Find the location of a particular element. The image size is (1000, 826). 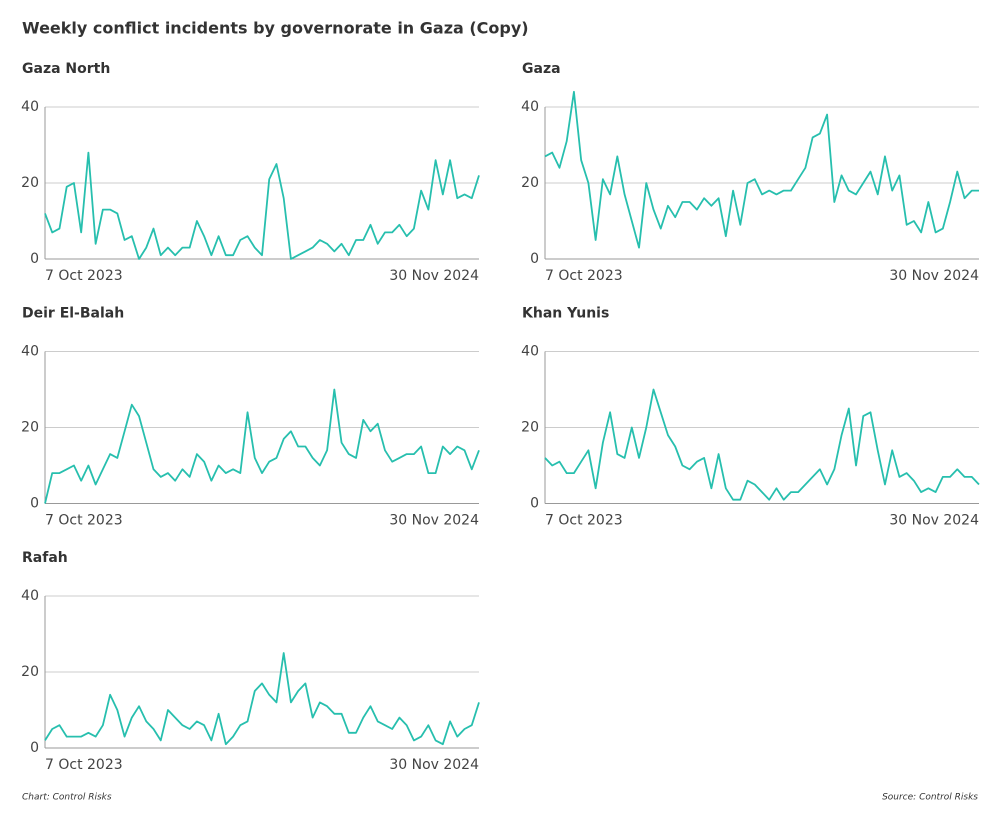

panel-title: Gaza is located at coordinates (541, 69).